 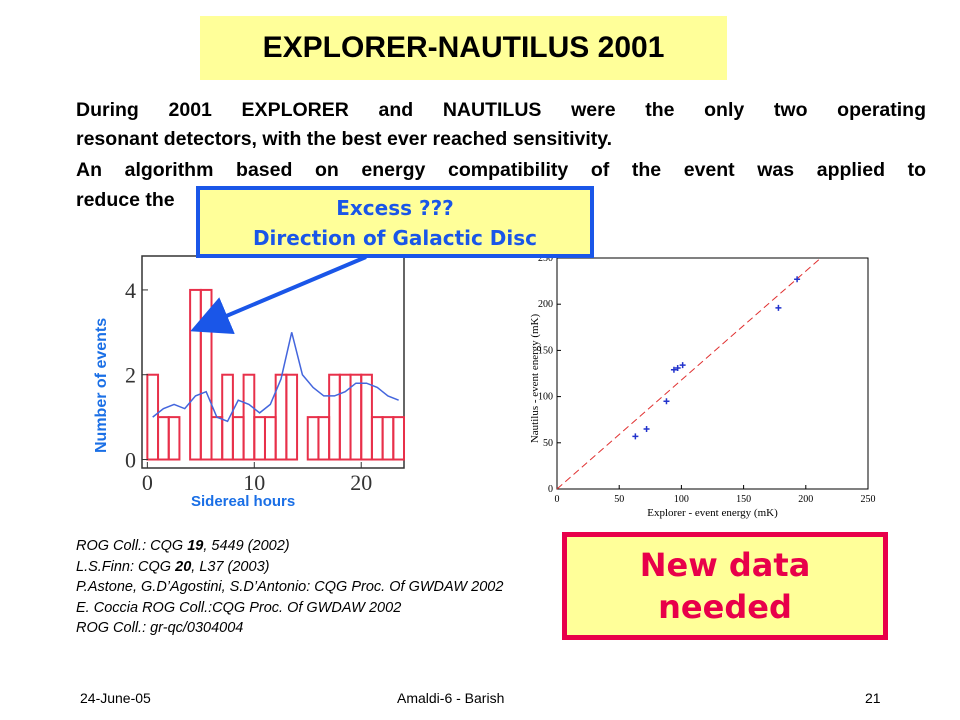 I want to click on histogram-y-tick-label: 0, so click(x=130, y=460).